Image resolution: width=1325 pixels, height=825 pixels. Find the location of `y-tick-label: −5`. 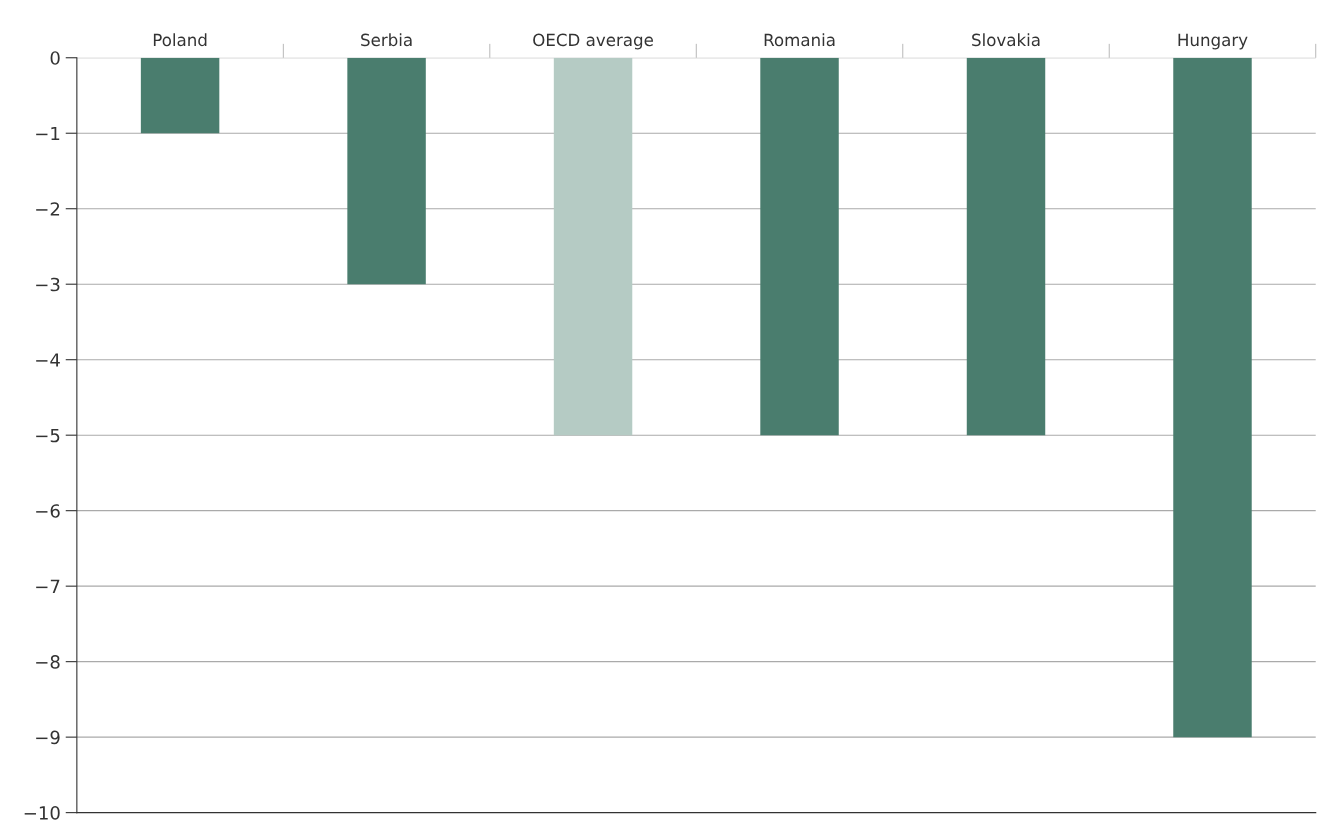

y-tick-label: −5 is located at coordinates (48, 435).